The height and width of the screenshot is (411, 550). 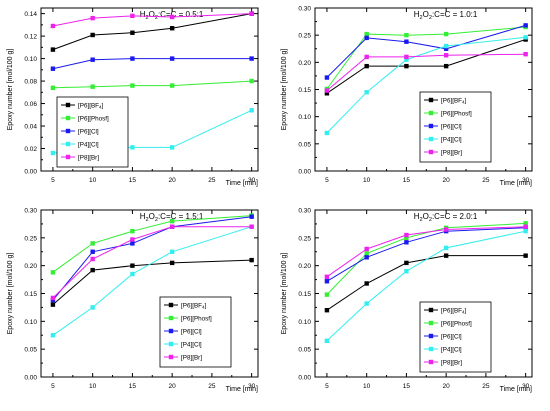 What do you see at coordinates (446, 217) in the screenshot?
I see `chart-title: H2O2:C=C = 2.0:1` at bounding box center [446, 217].